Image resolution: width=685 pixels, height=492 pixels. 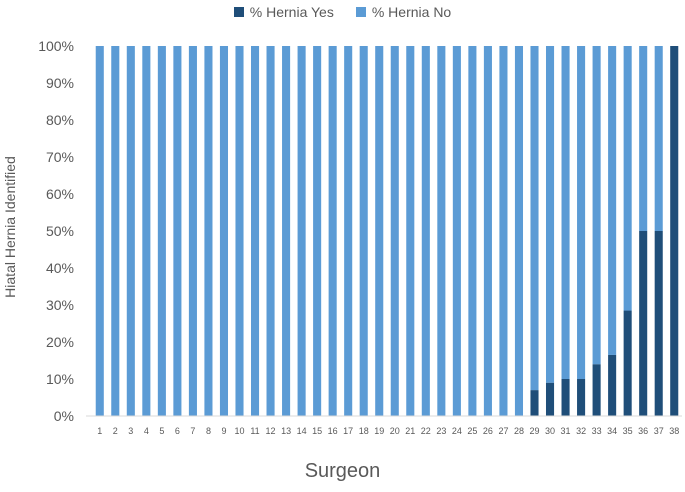 I want to click on x-tick-label: 19, so click(x=379, y=431).